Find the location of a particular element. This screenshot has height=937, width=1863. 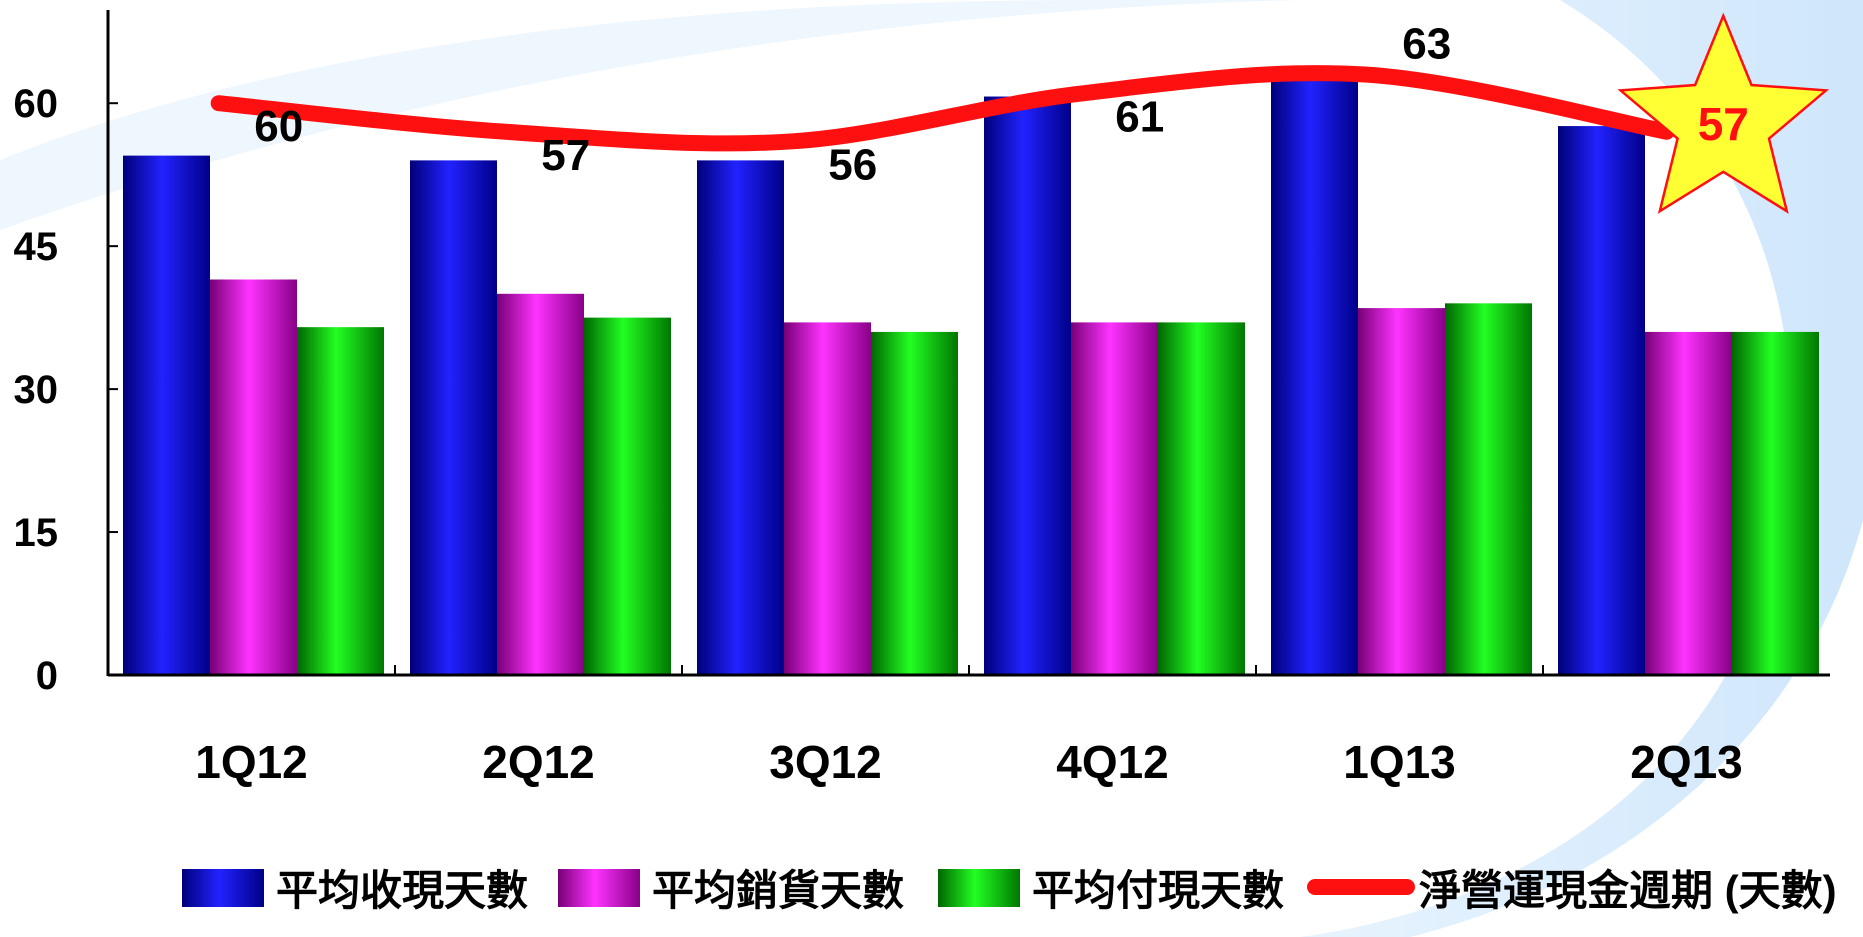

y-tick-label: 30 is located at coordinates (36, 390).